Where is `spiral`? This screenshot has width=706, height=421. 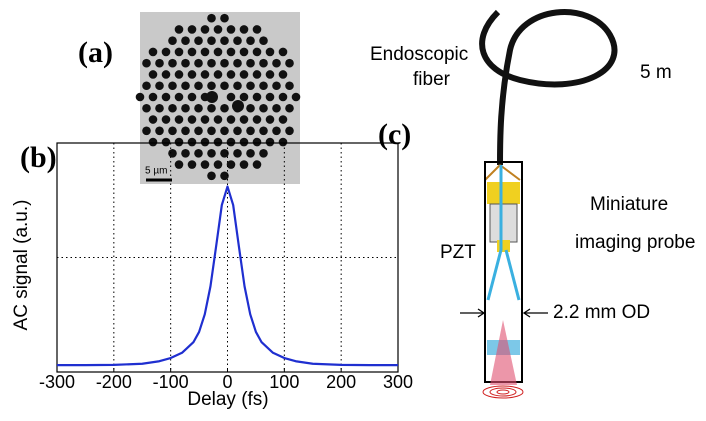 spiral is located at coordinates (503, 392).